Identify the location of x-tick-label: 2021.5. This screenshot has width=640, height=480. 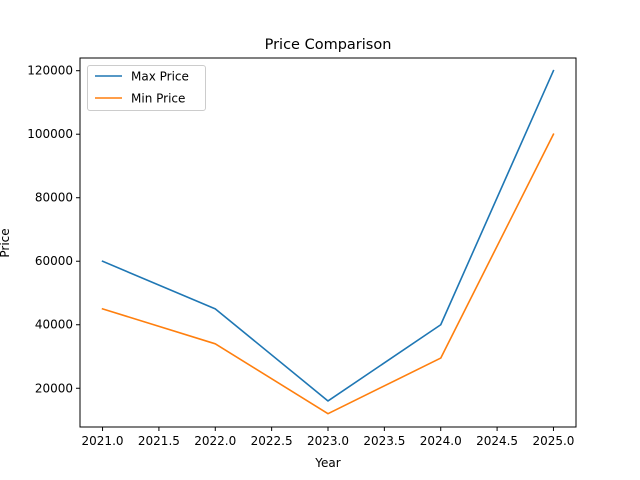
(159, 441).